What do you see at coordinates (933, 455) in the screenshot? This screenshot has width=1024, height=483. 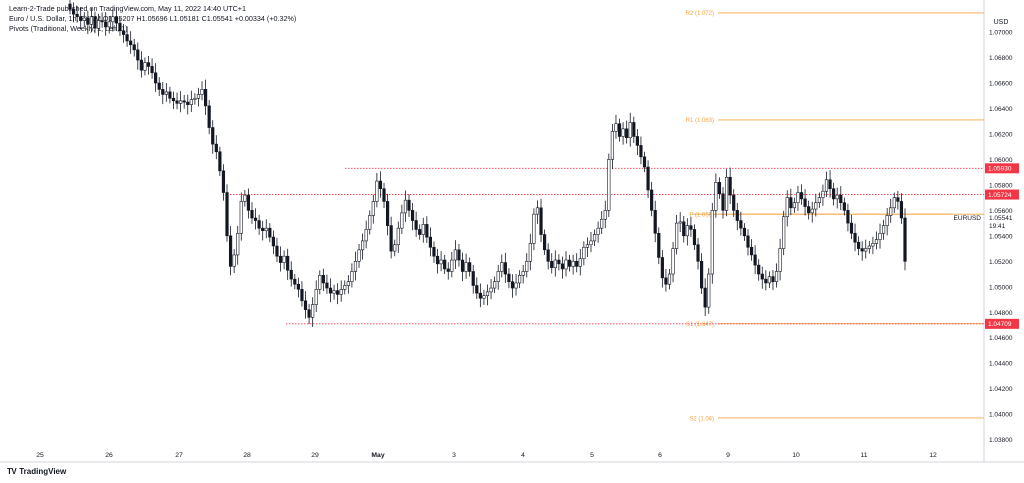 I see `x-tick-label: 12` at bounding box center [933, 455].